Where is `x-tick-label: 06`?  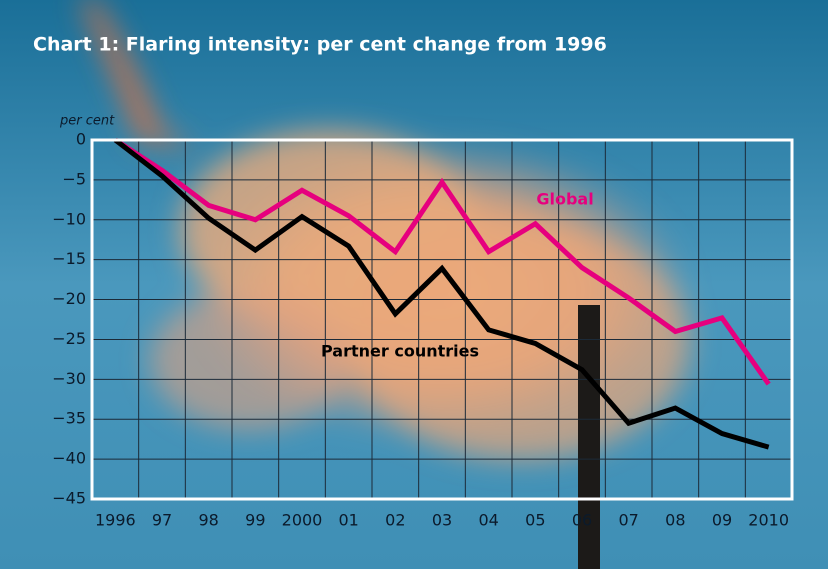
x-tick-label: 06 is located at coordinates (582, 520).